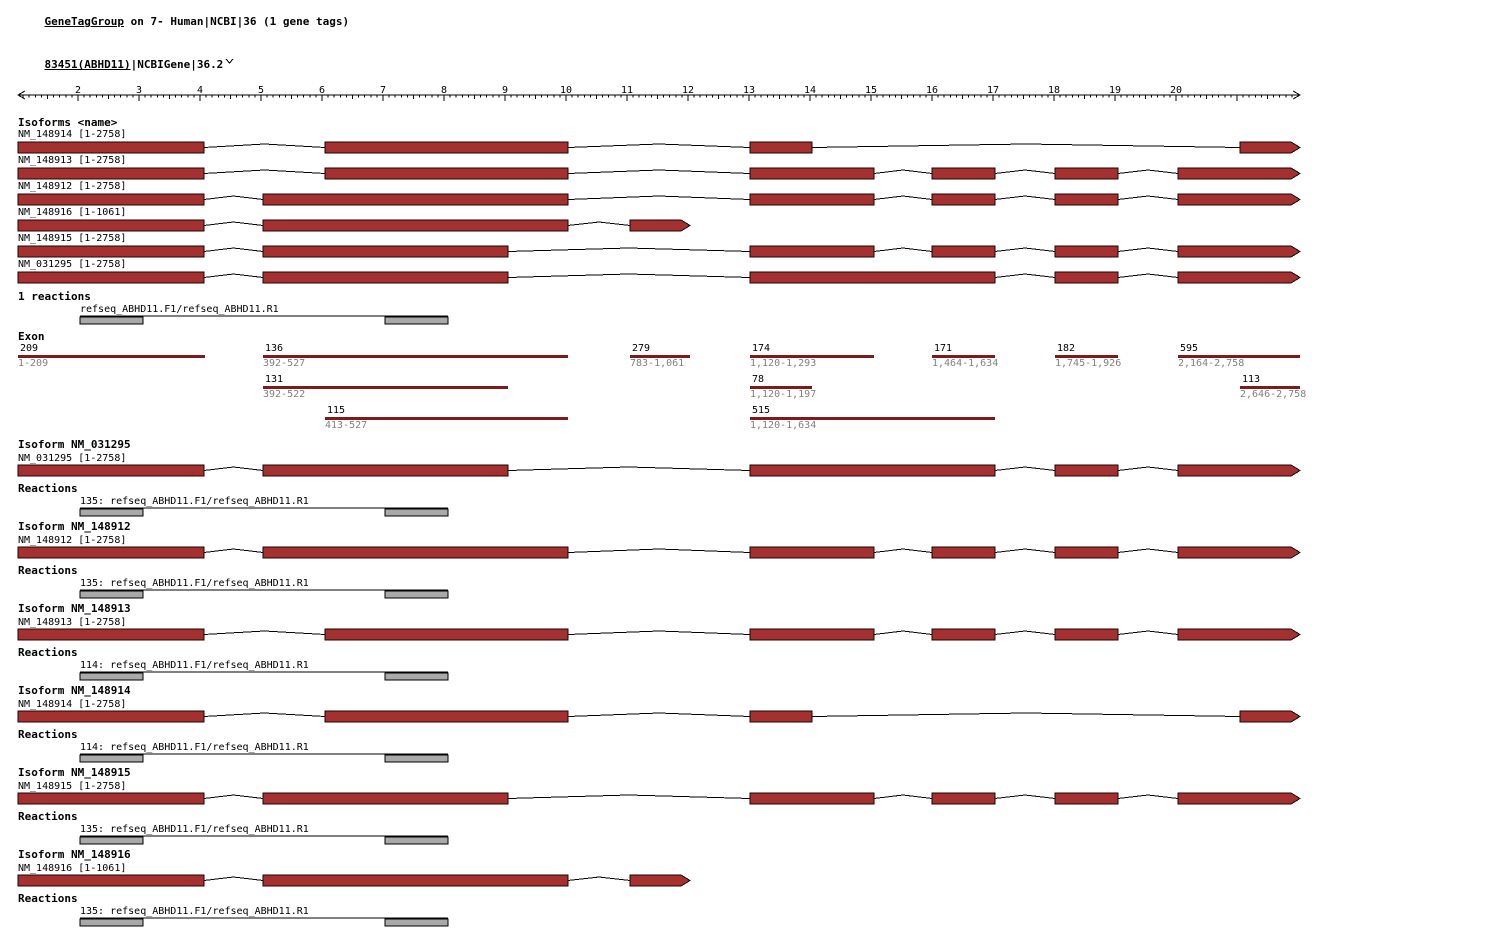 This screenshot has width=1500, height=928. Describe the element at coordinates (87, 64) in the screenshot. I see `gene-link: 83451(ABHD11)` at that location.